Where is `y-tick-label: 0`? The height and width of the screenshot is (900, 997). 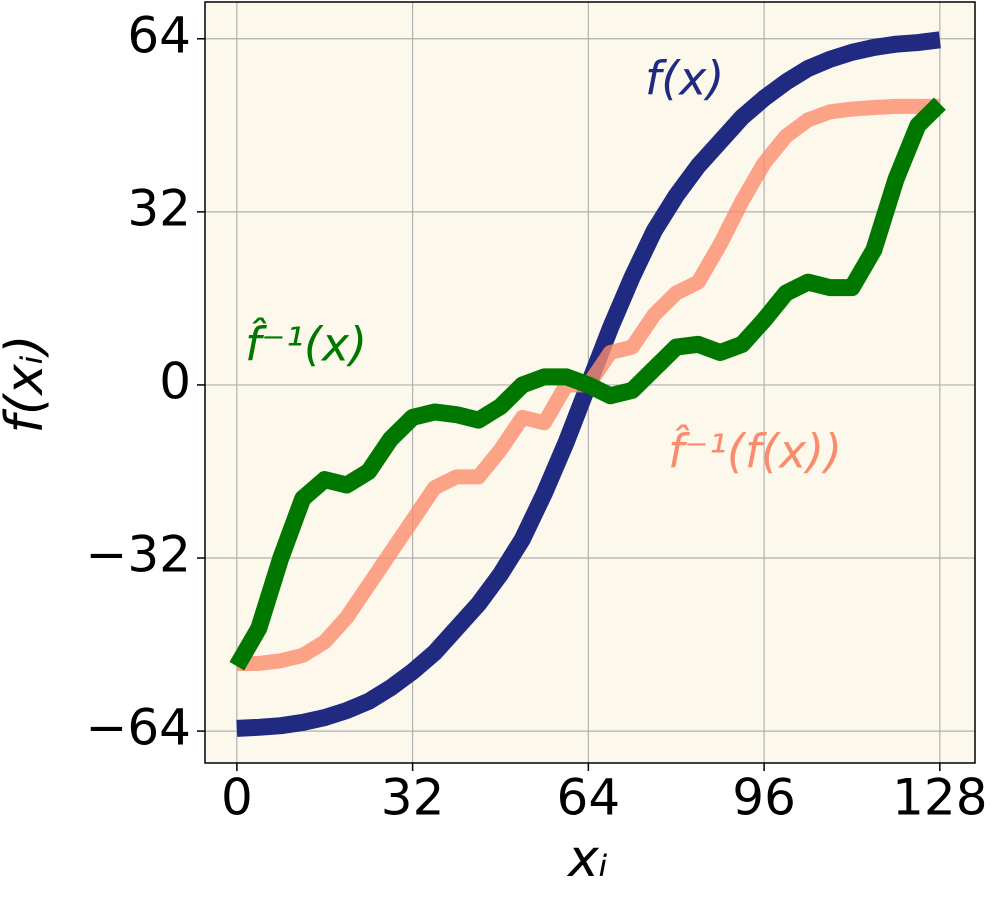
y-tick-label: 0 is located at coordinates (175, 381).